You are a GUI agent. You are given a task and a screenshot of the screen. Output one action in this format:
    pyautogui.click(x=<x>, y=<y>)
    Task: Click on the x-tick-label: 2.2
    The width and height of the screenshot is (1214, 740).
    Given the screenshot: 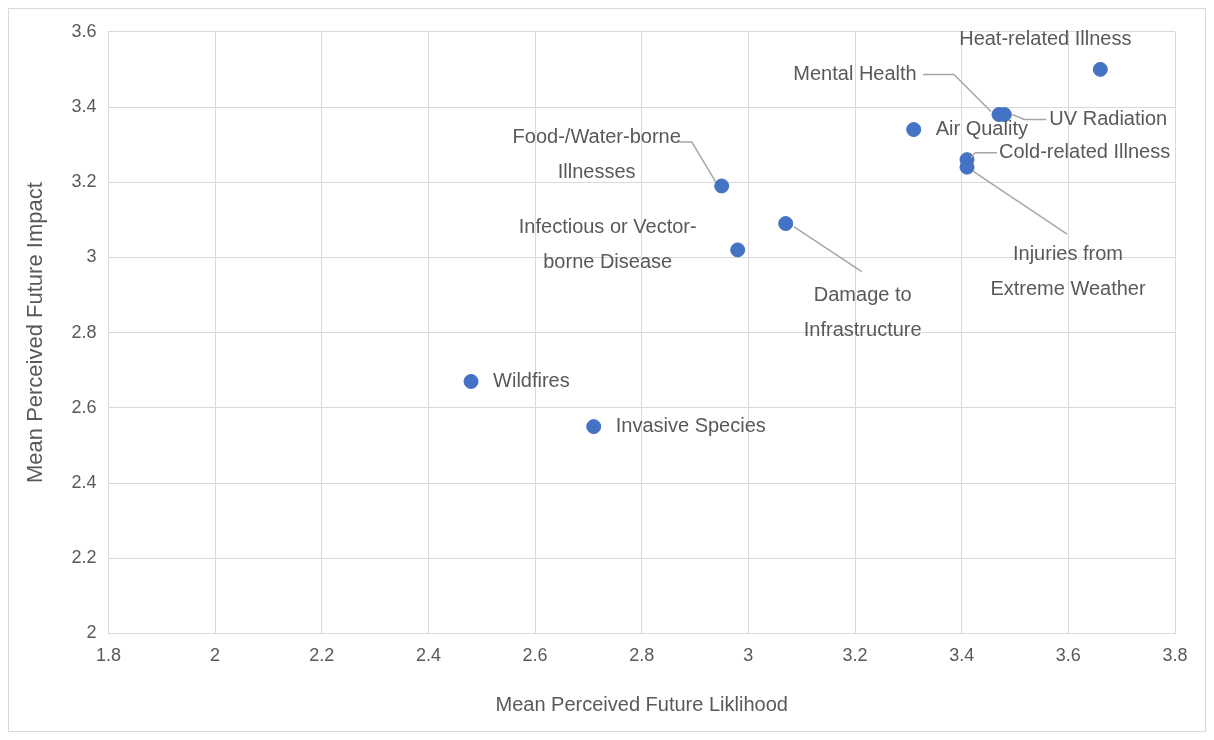 What is the action you would take?
    pyautogui.click(x=322, y=655)
    